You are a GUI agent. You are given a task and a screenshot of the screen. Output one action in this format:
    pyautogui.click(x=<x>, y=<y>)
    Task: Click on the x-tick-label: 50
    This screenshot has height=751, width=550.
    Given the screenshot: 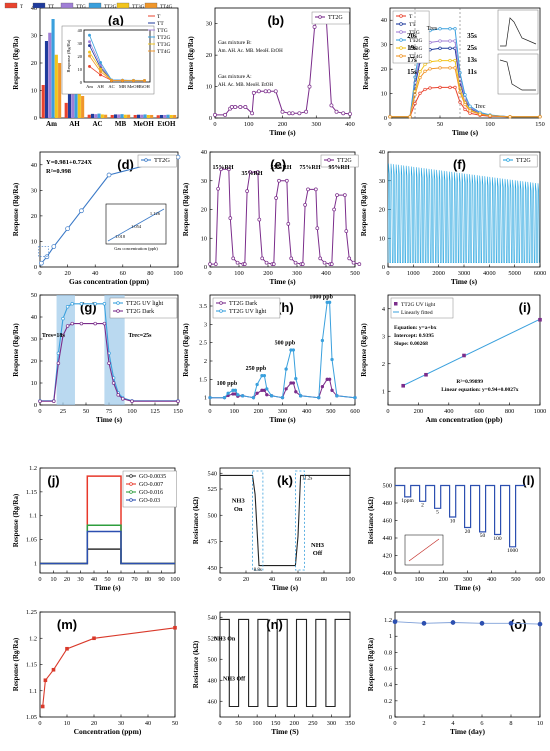 What is the action you would take?
    pyautogui.click(x=238, y=723)
    